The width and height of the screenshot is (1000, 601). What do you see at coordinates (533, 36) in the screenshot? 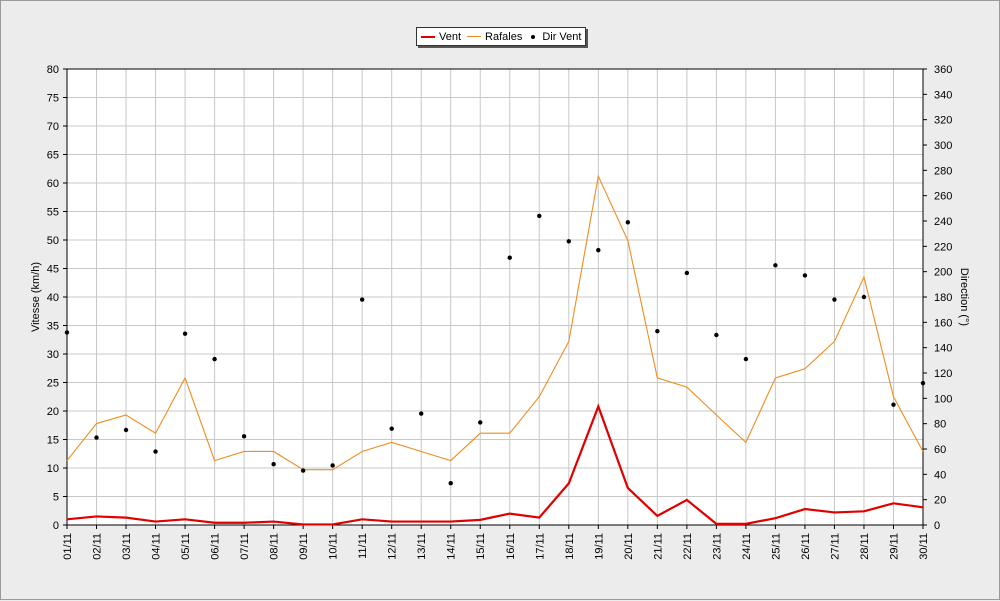
I see `legend-swatch-dir-vent` at bounding box center [533, 36].